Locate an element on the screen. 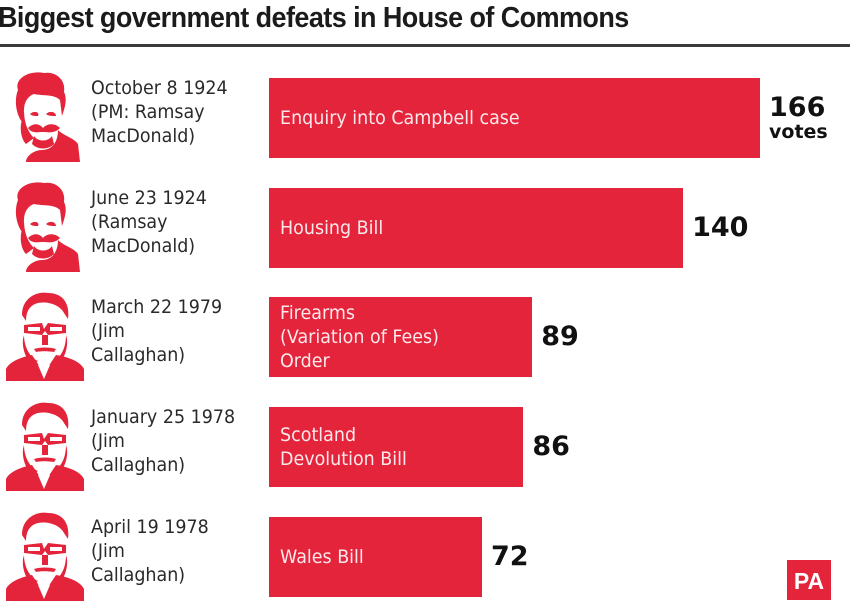  value-label: 166 votes is located at coordinates (798, 118).